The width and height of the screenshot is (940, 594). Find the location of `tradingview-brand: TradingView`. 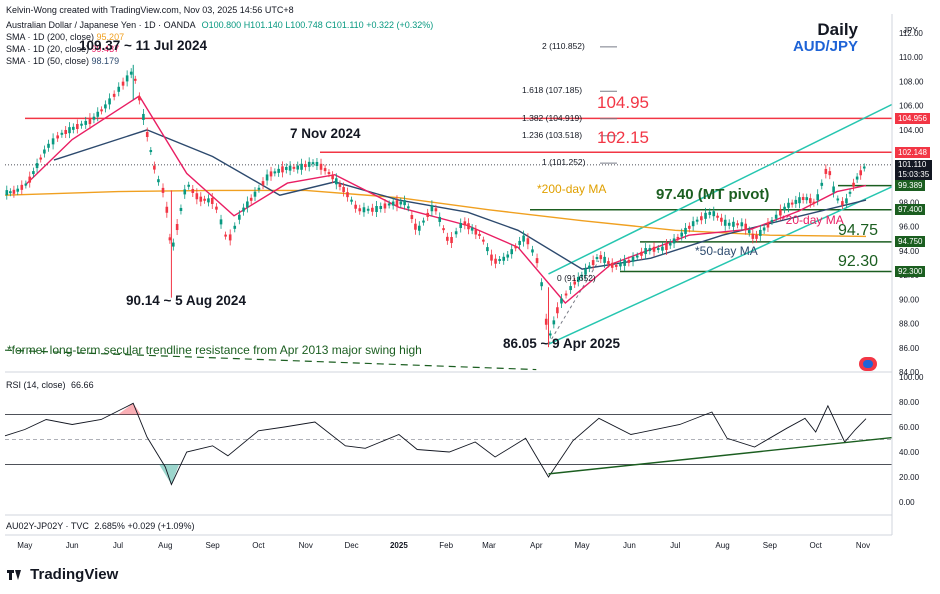

tradingview-brand: TradingView is located at coordinates (74, 574).